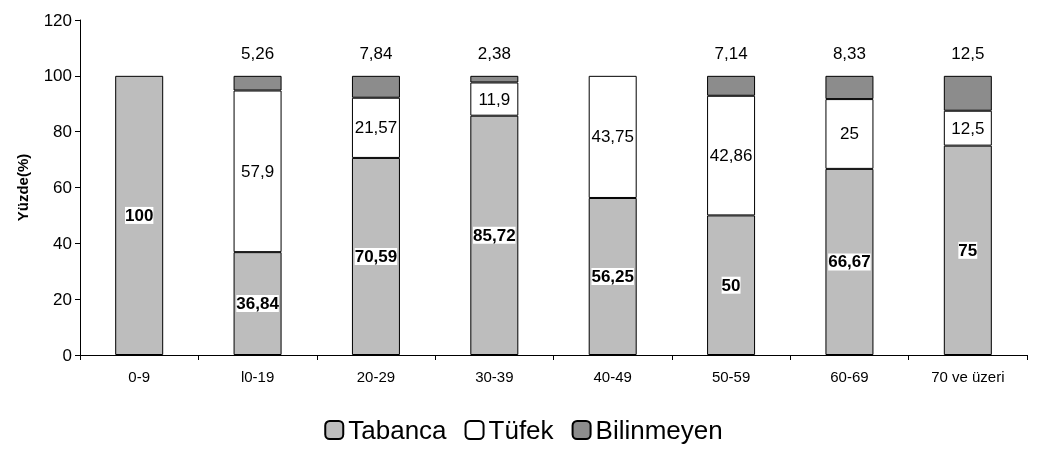  I want to click on data-label: 85,72, so click(494, 235).